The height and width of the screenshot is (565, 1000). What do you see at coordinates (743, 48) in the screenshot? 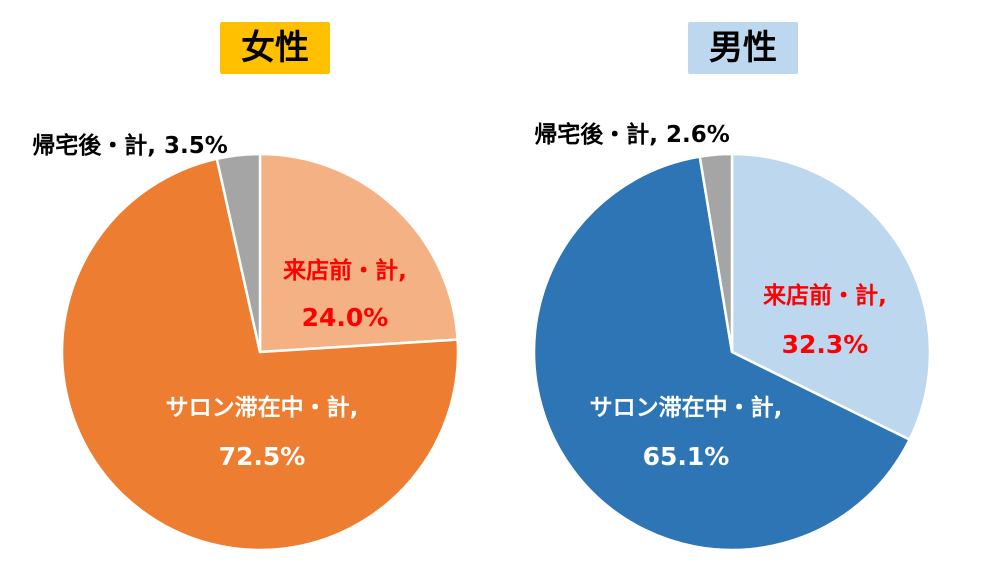
I see `male-chart-title: 男性` at bounding box center [743, 48].